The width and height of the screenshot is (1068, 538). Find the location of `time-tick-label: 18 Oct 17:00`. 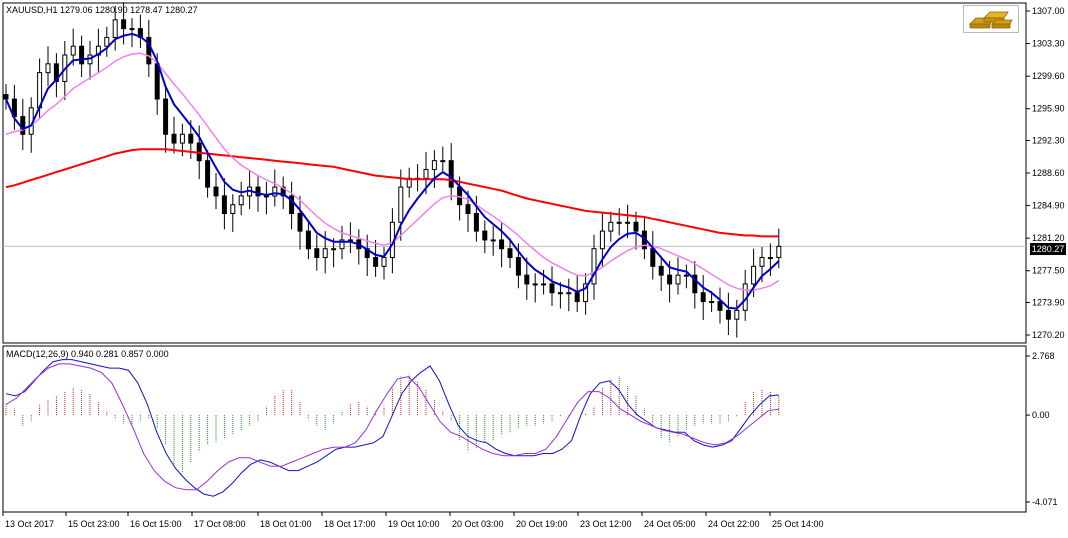

time-tick-label: 18 Oct 17:00 is located at coordinates (350, 524).